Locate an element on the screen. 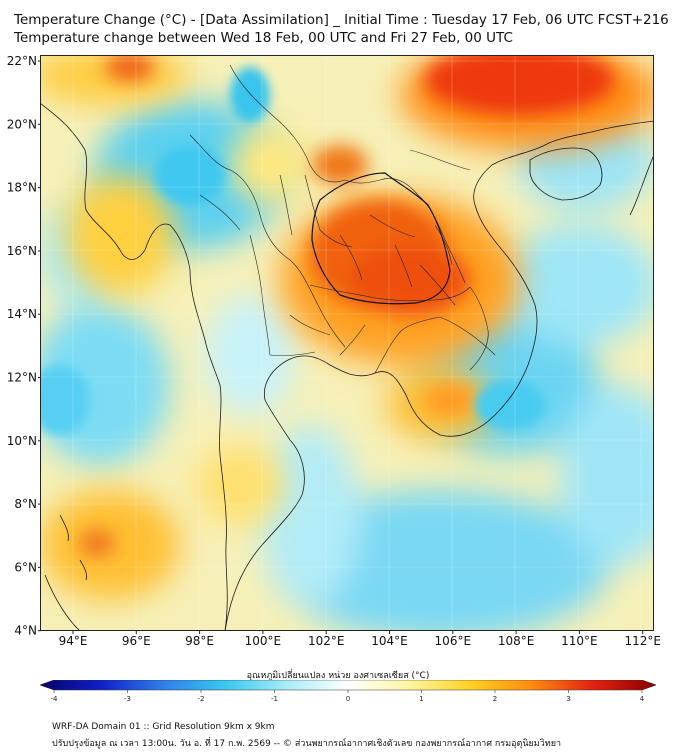 The image size is (676, 756). colorbar-tick-label: -1 is located at coordinates (274, 699).